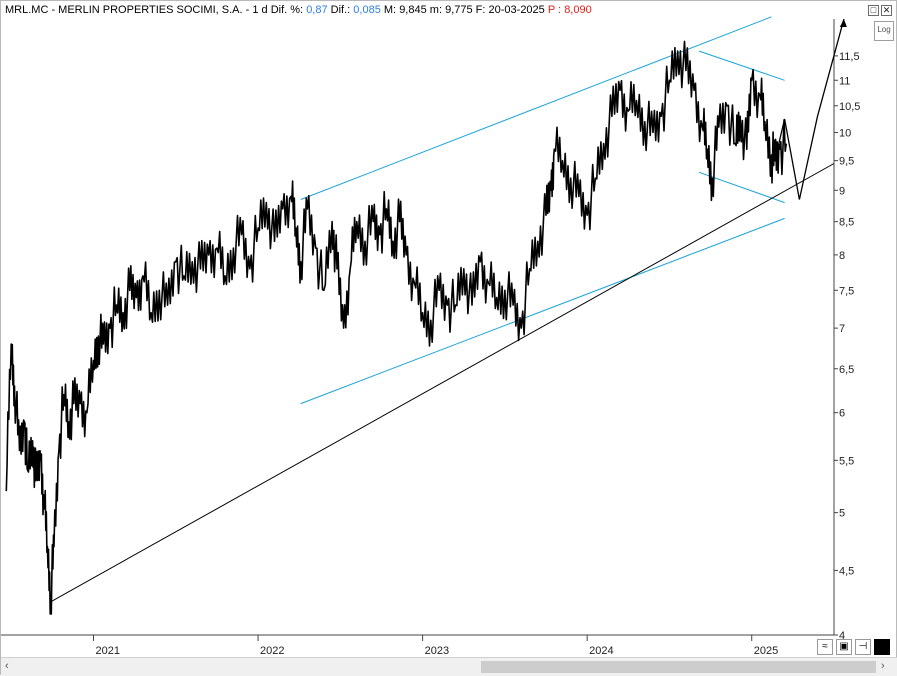 This screenshot has width=897, height=676. Describe the element at coordinates (849, 57) in the screenshot. I see `y-tick-label: 11,5` at that location.